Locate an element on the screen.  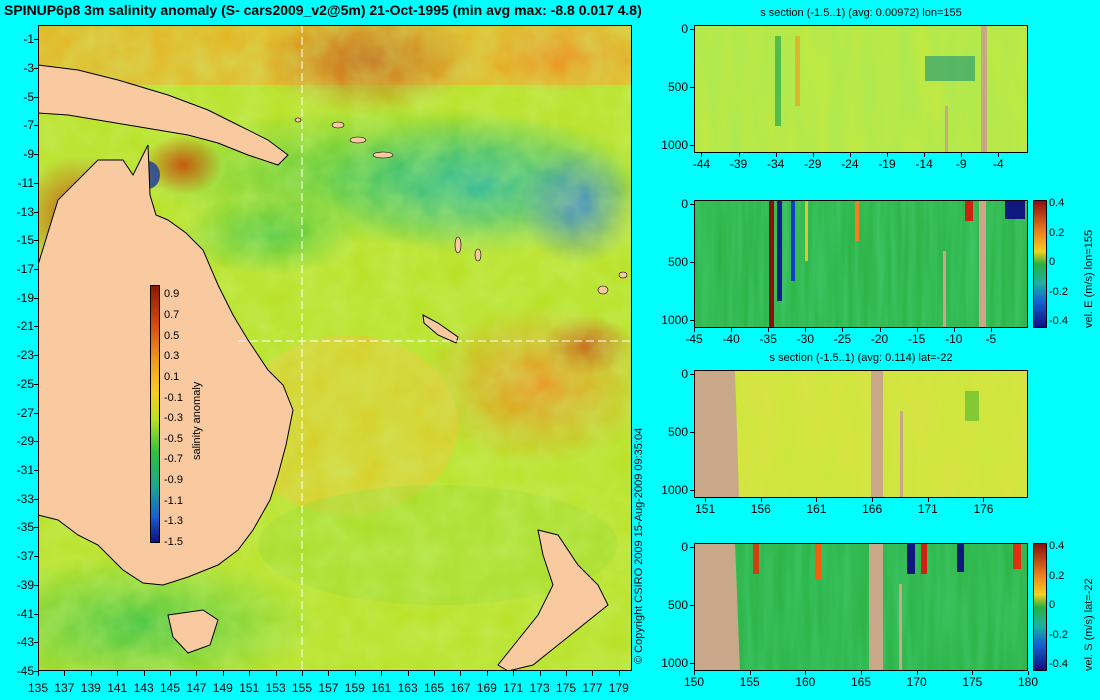
map-colorbar-tick-label: 0.7 is located at coordinates (172, 314).